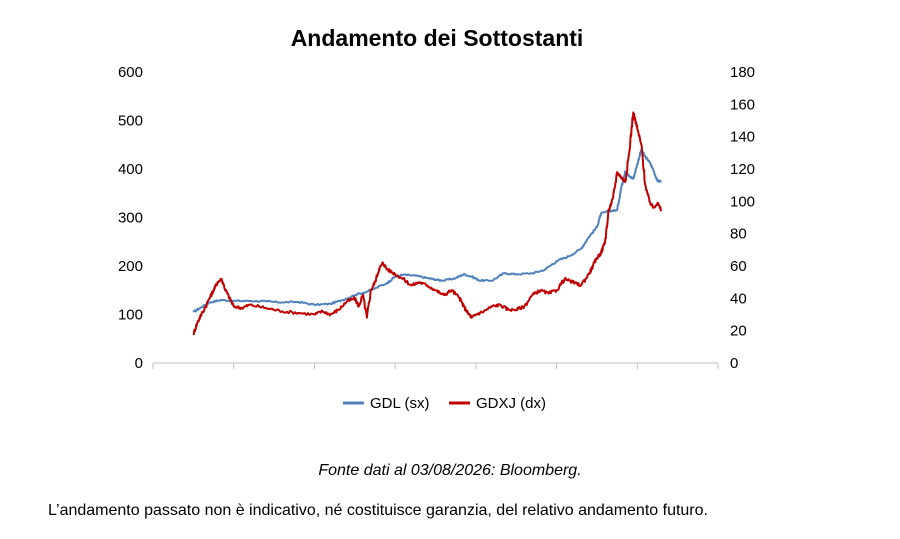  What do you see at coordinates (742, 104) in the screenshot?
I see `right-tick-label: 160` at bounding box center [742, 104].